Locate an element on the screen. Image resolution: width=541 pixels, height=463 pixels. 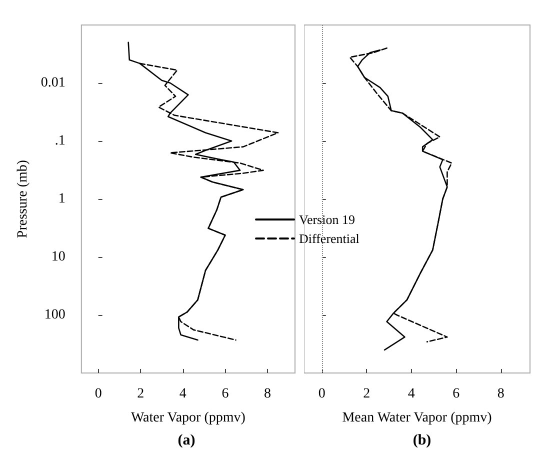
legend-label: Differential is located at coordinates (329, 238).